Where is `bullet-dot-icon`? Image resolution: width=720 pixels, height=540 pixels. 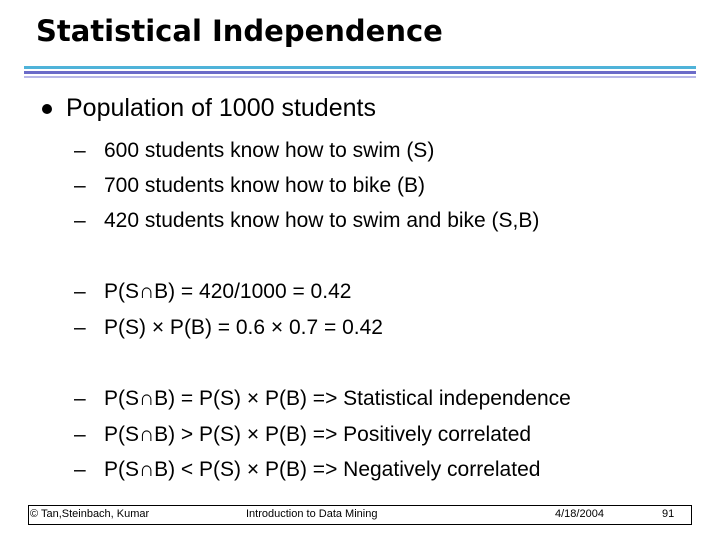
bullet-dot-icon is located at coordinates (47, 108).